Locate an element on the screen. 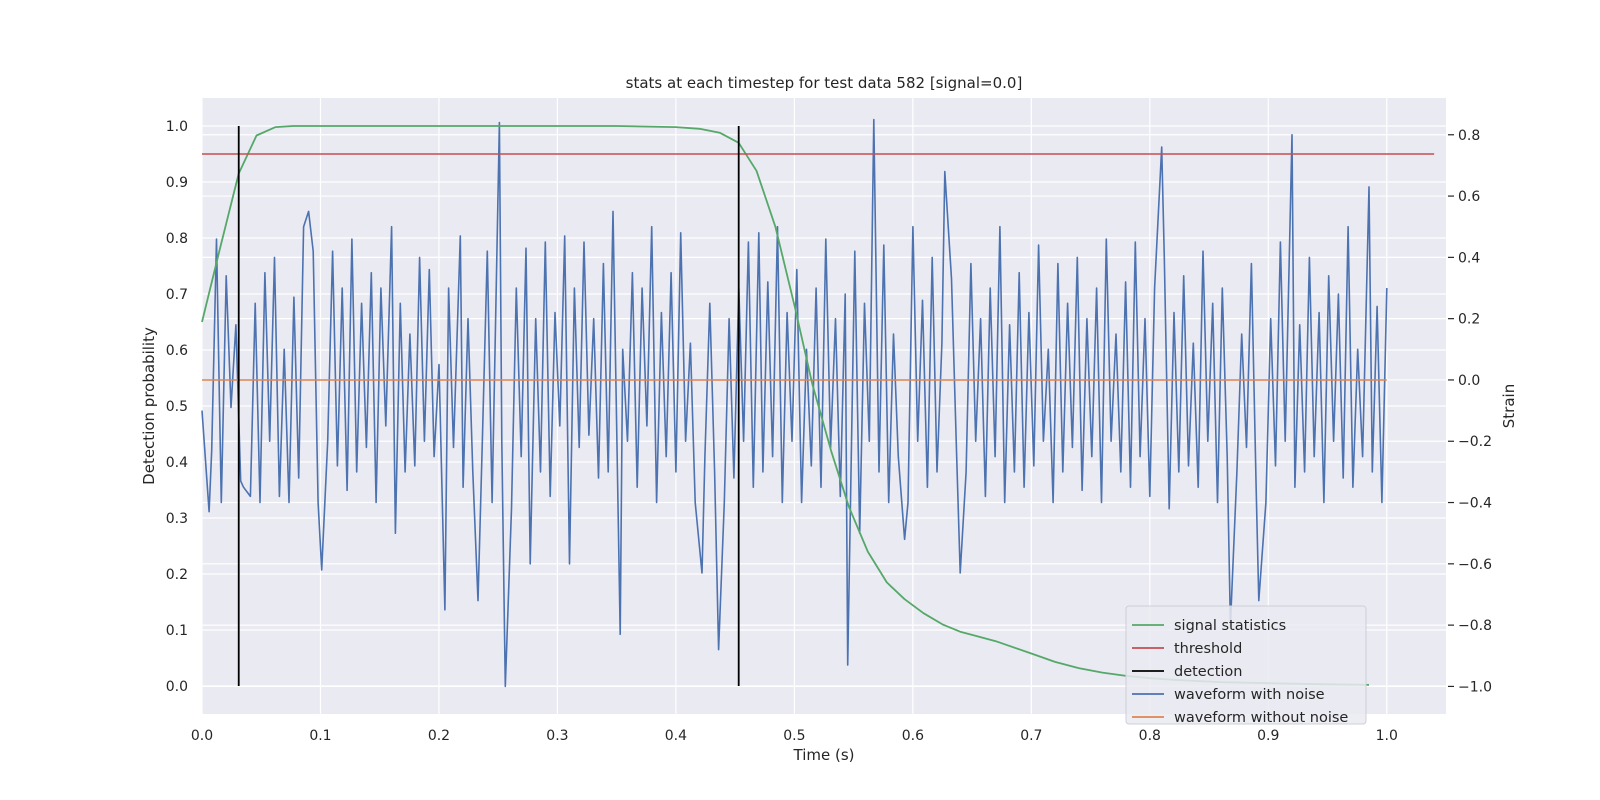 Image resolution: width=1600 pixels, height=800 pixels. y-right-tick-label: −1.0 is located at coordinates (1475, 687).